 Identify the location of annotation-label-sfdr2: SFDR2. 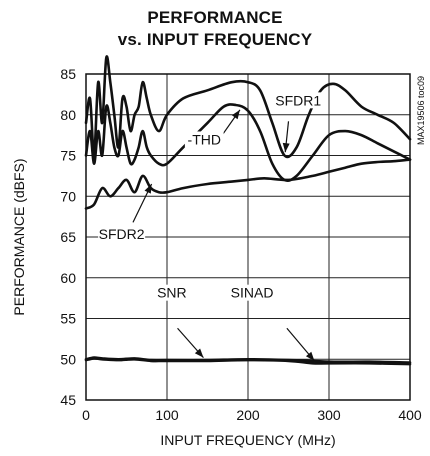
(122, 234).